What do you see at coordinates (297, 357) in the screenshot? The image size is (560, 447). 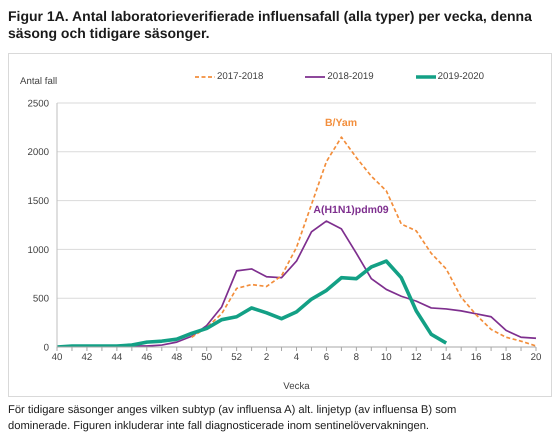 I see `x-tick-label: 4` at bounding box center [297, 357].